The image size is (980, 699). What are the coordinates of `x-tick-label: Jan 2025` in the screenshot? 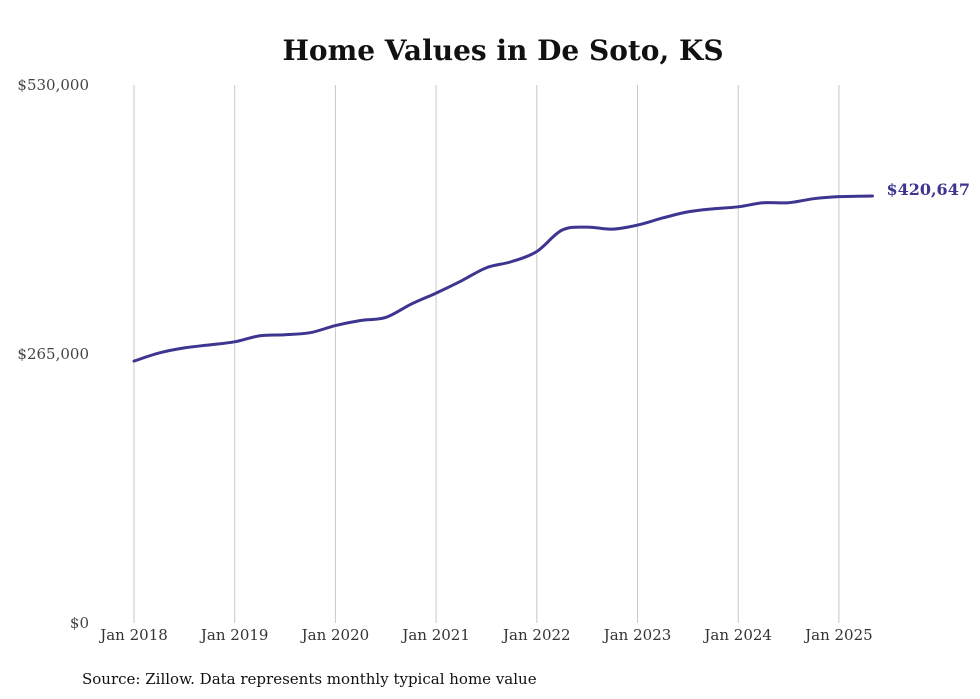 It's located at (838, 635).